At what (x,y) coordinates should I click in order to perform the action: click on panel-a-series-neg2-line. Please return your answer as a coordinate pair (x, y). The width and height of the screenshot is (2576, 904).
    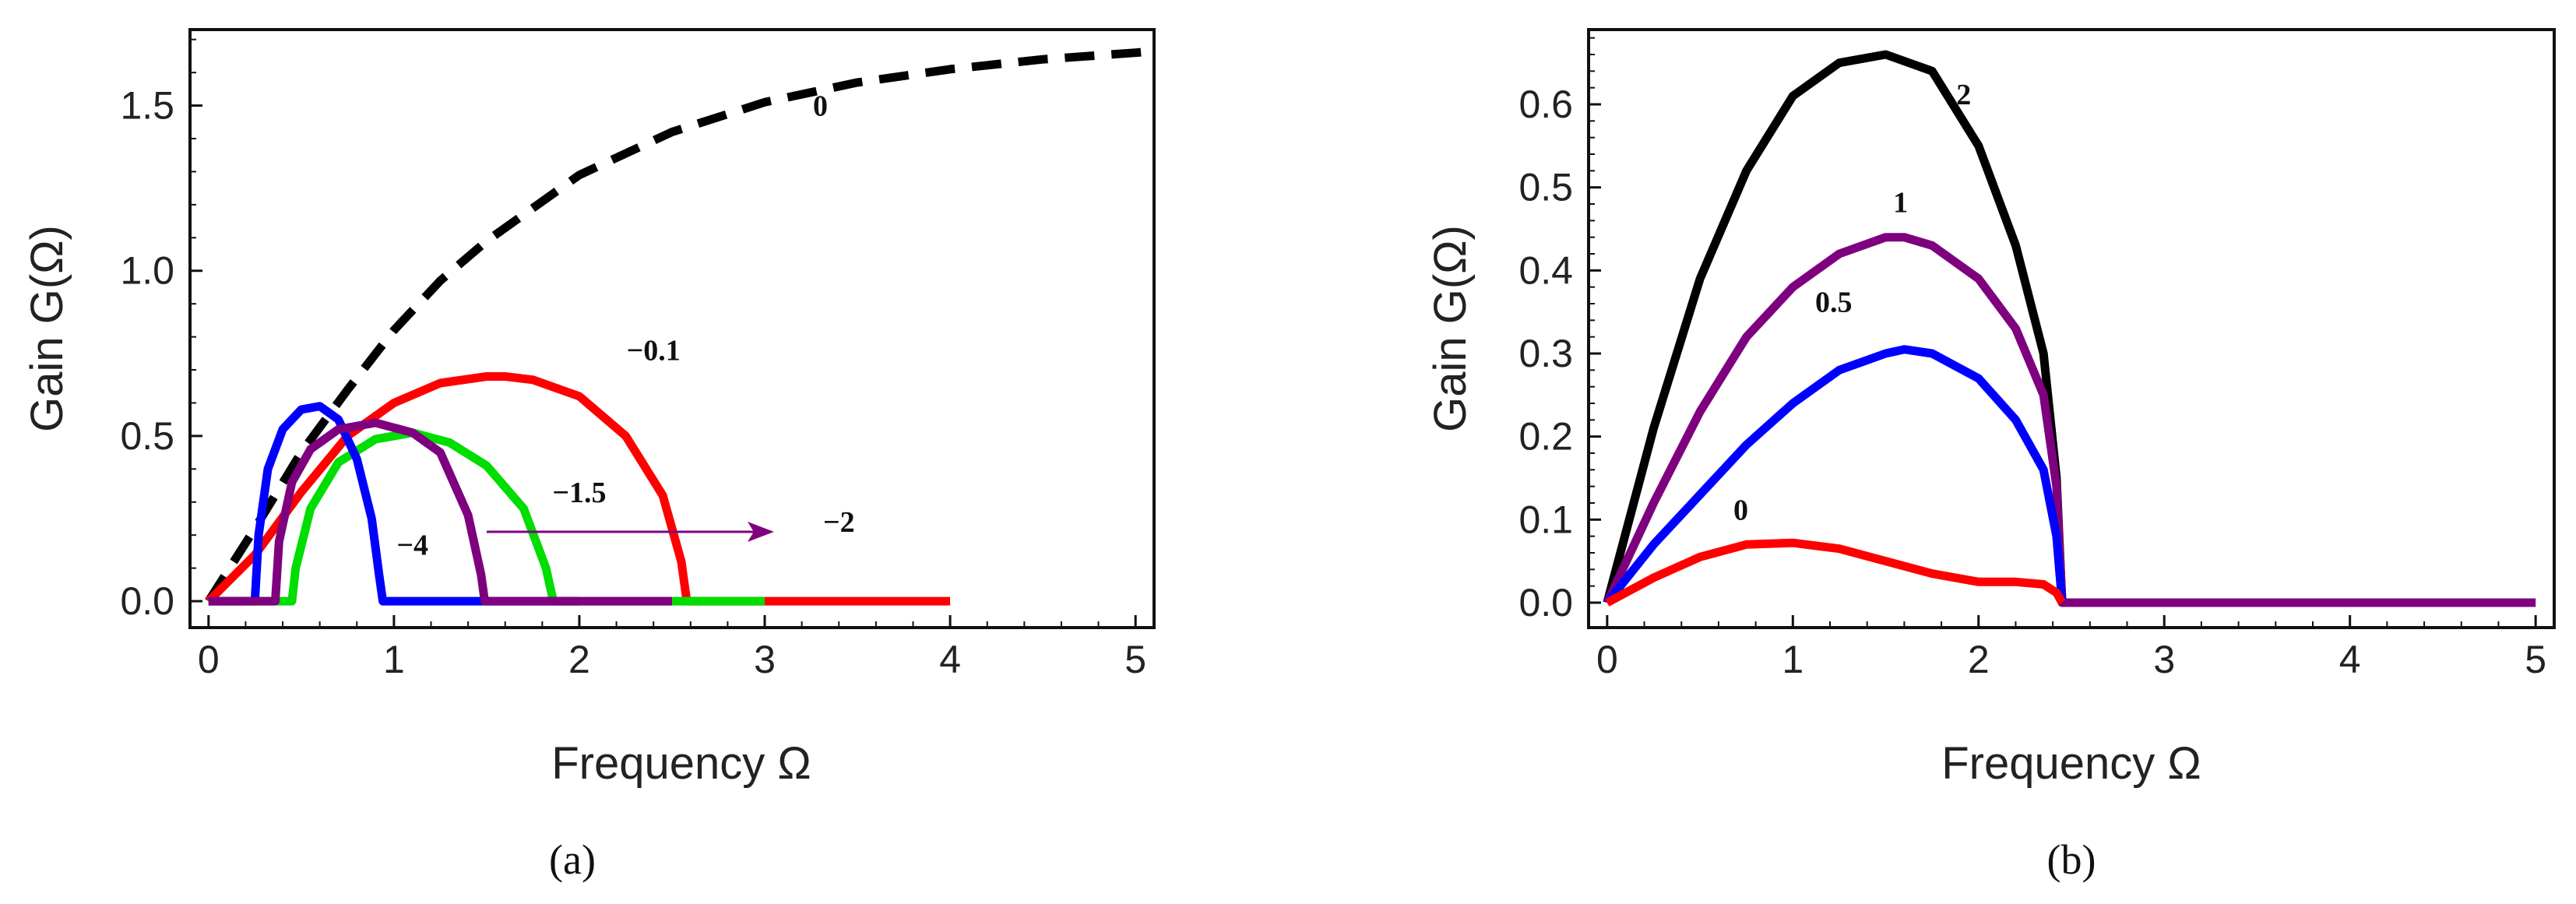
    Looking at the image, I should click on (440, 512).